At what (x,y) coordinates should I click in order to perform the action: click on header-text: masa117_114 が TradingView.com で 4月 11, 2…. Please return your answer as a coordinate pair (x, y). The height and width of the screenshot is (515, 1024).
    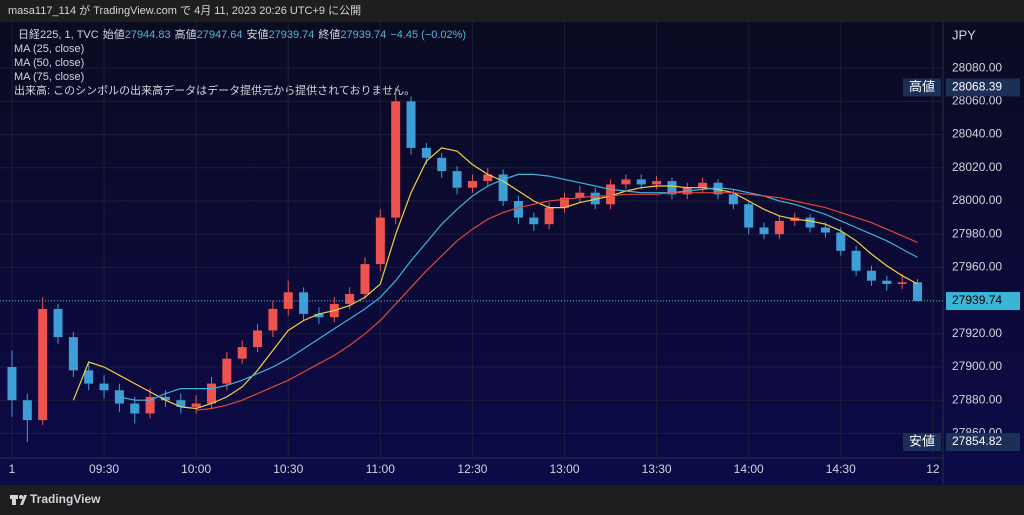
    Looking at the image, I should click on (184, 10).